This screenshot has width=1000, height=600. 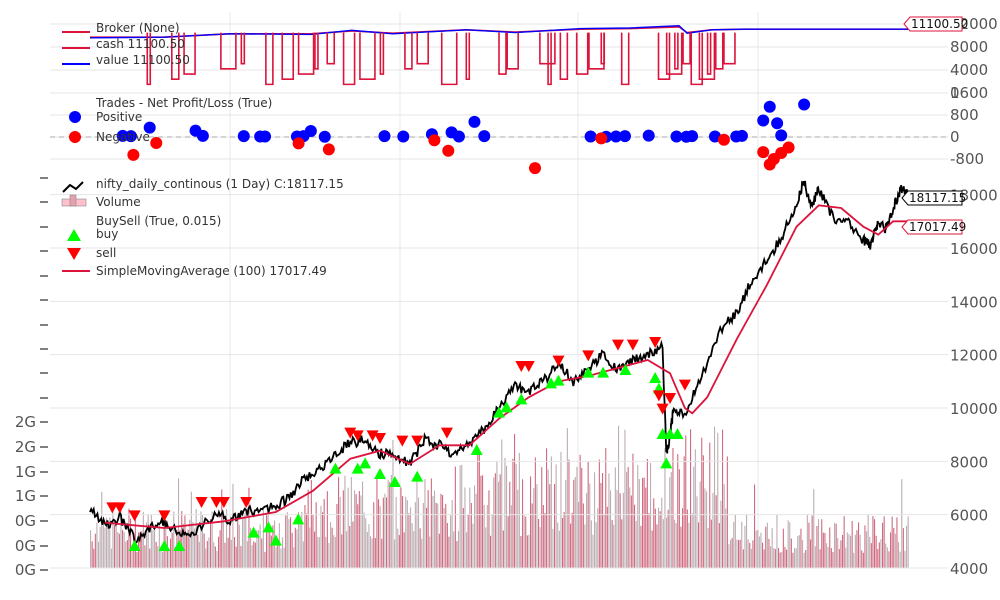 What do you see at coordinates (25, 496) in the screenshot?
I see `volume-y-axis: 0G 0G 0G 1G 1G 2G 2G` at bounding box center [25, 496].